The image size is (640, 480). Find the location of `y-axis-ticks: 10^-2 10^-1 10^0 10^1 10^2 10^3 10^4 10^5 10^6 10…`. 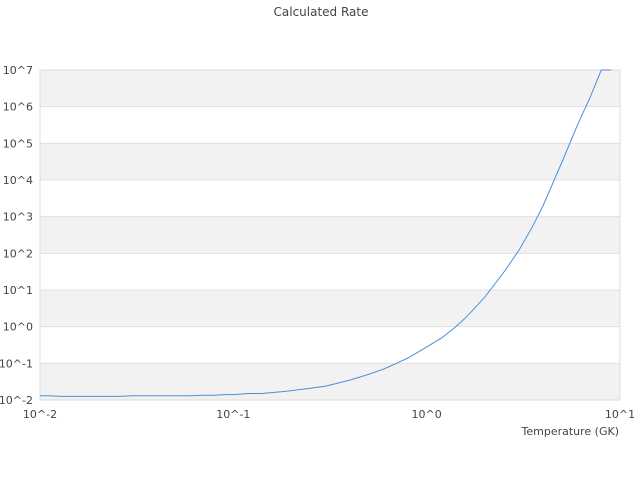

y-axis-ticks: 10^-2 10^-1 10^0 10^1 10^2 10^3 10^4 10^5 10^6 10… is located at coordinates (16, 235).